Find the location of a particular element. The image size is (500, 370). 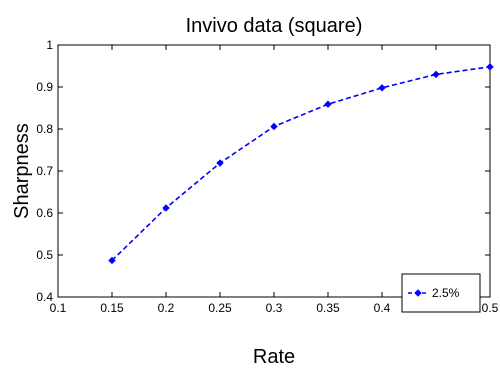

x-tick-label: 0.35 is located at coordinates (328, 308).